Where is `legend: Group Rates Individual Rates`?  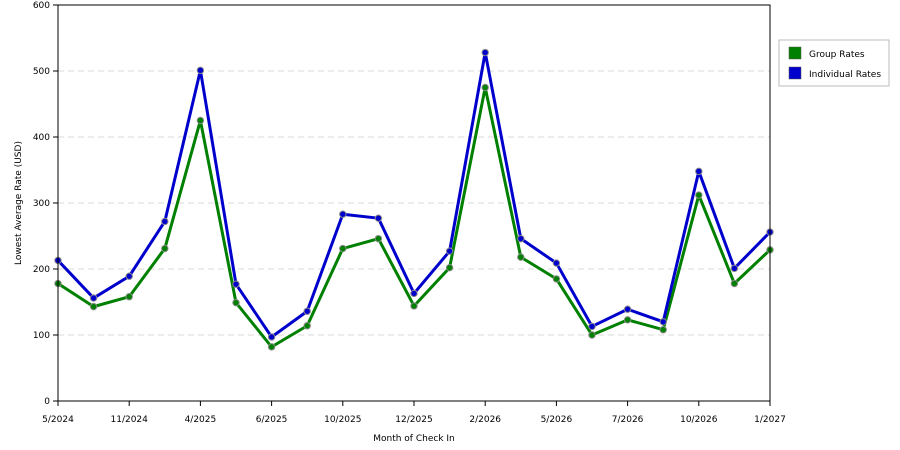 legend: Group Rates Individual Rates is located at coordinates (834, 63).